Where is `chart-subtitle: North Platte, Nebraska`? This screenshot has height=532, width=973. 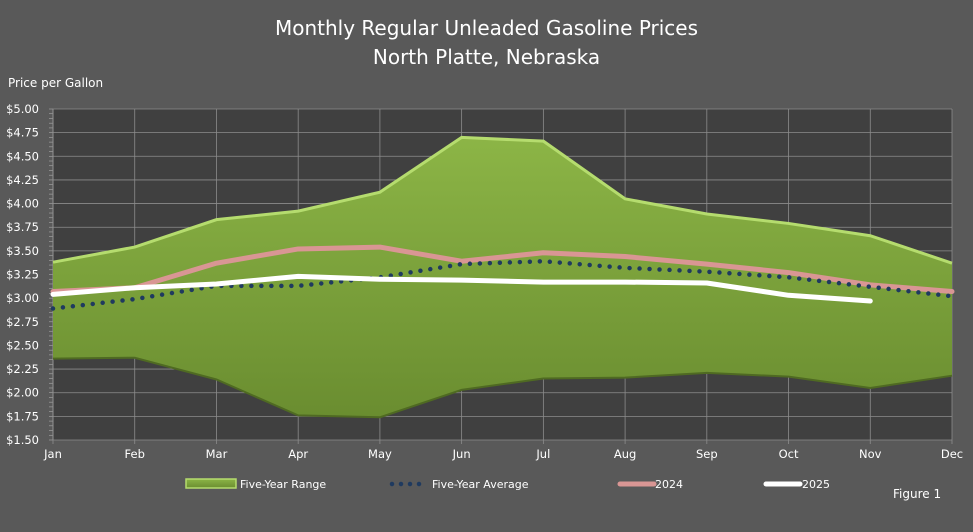
chart-subtitle: North Platte, Nebraska is located at coordinates (486, 57).